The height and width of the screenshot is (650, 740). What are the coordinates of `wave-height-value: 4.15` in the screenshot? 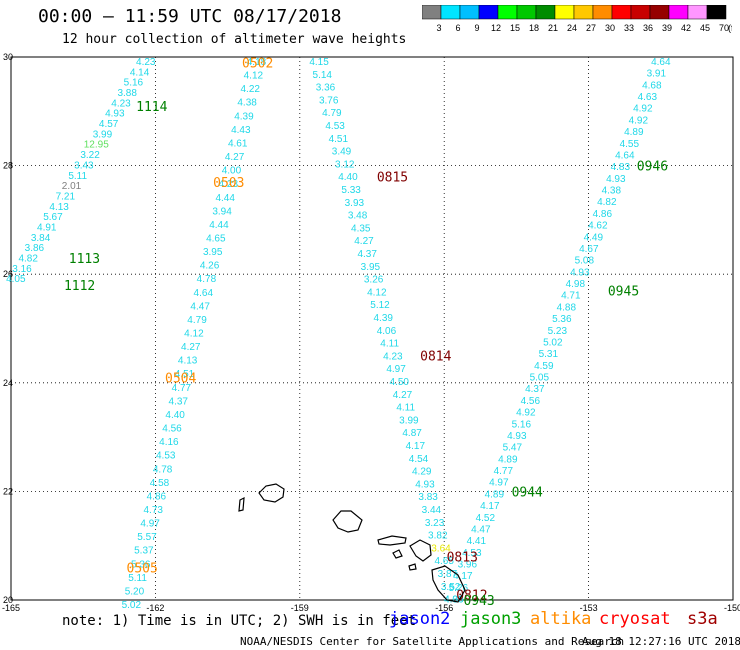 It's located at (319, 62).